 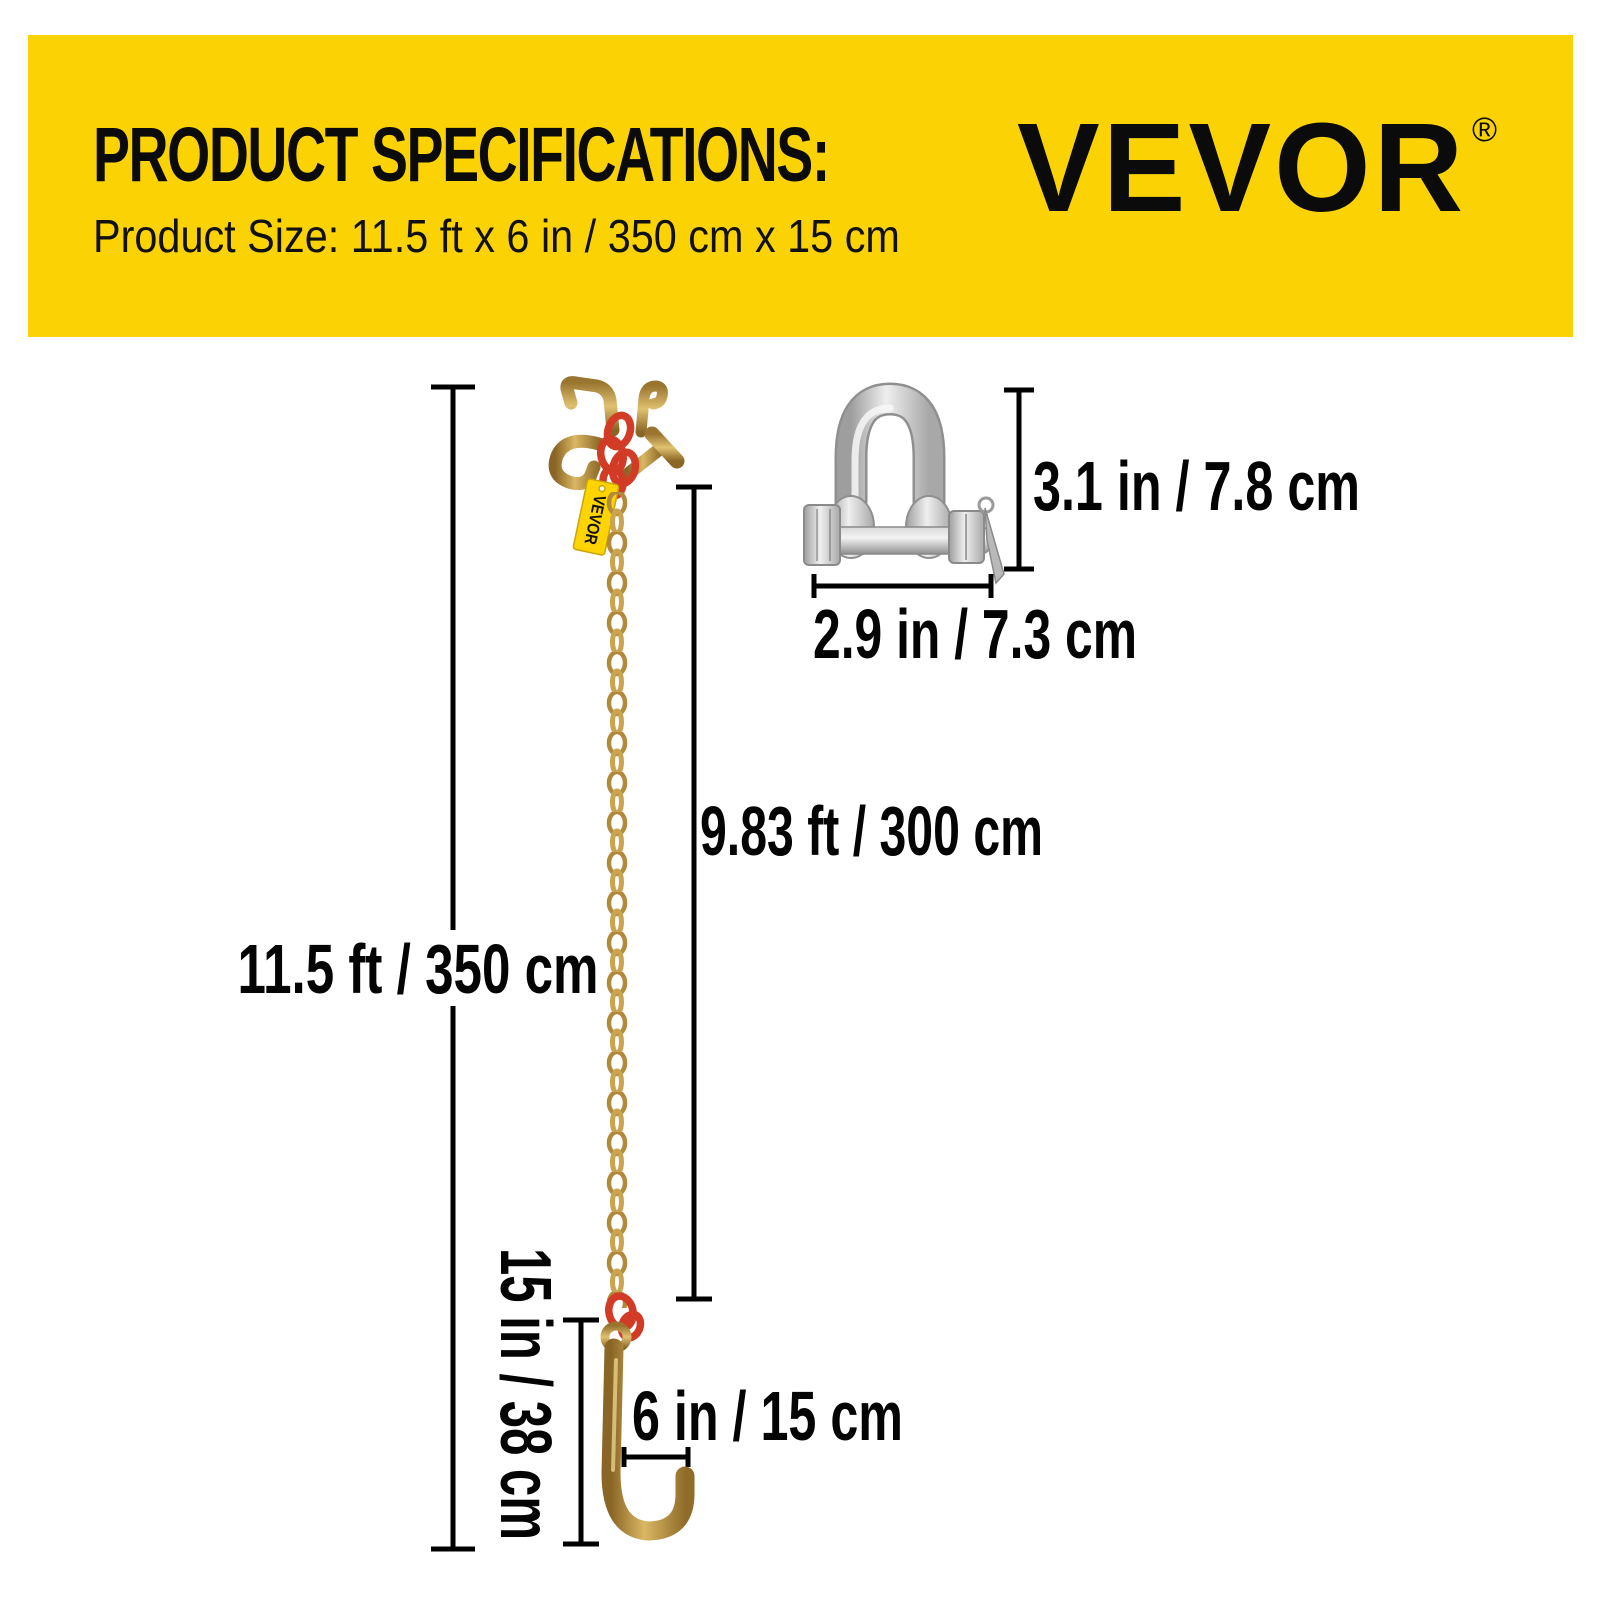 I want to click on dim-line-hook-length, so click(x=581, y=1432).